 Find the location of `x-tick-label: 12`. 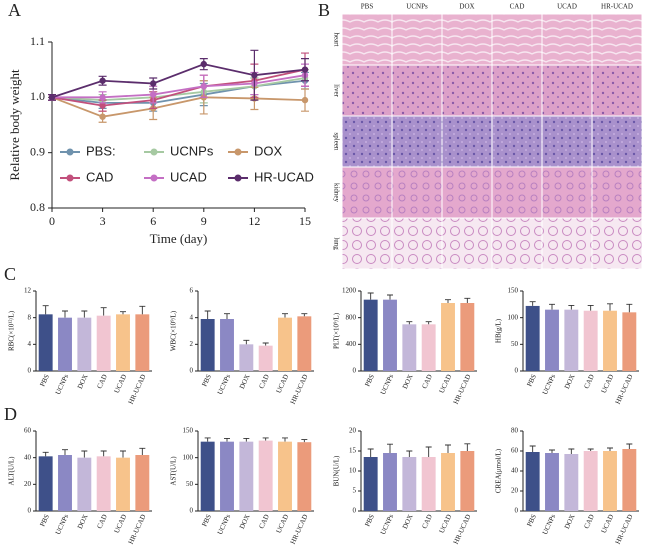

x-tick-label: 12 is located at coordinates (254, 221).